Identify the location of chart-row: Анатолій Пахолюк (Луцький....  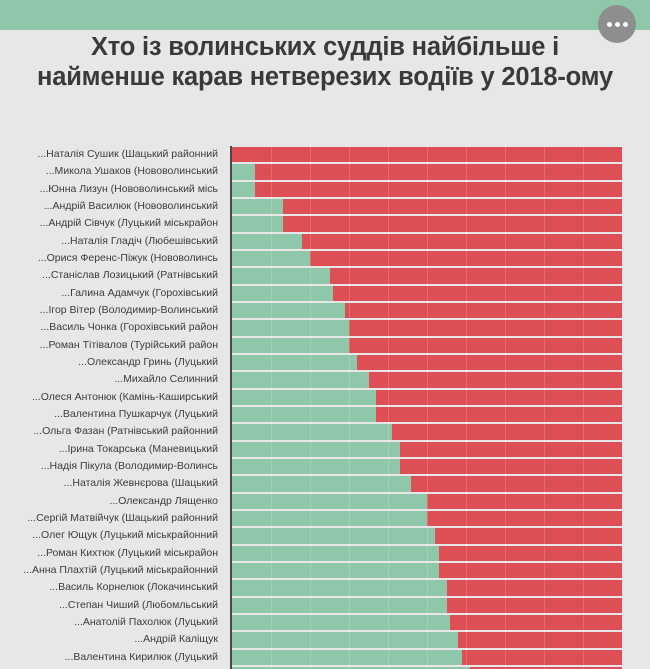
(325, 622).